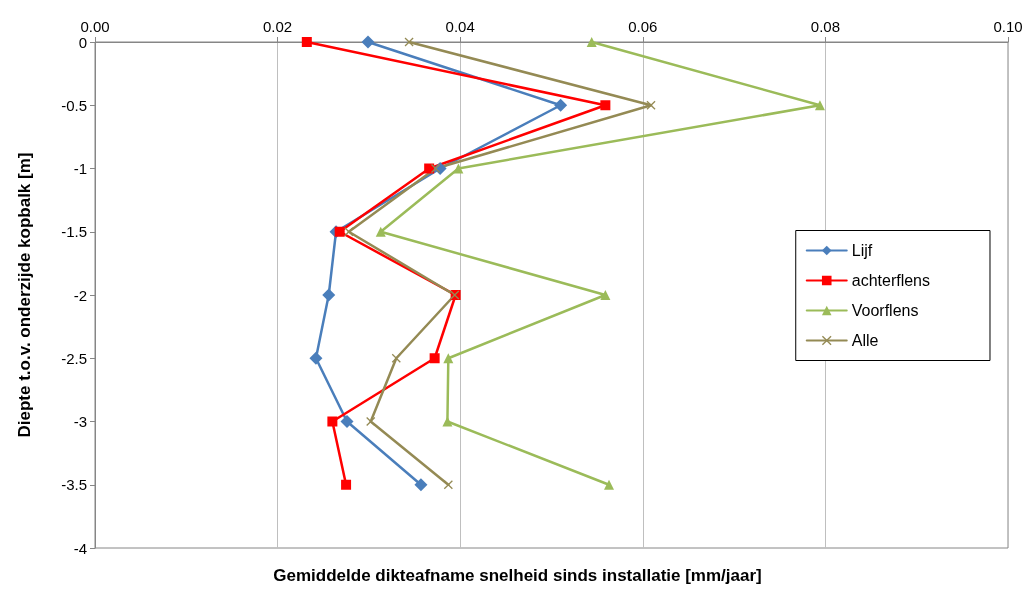  Describe the element at coordinates (643, 26) in the screenshot. I see `x-tick-label: 0.06` at that location.